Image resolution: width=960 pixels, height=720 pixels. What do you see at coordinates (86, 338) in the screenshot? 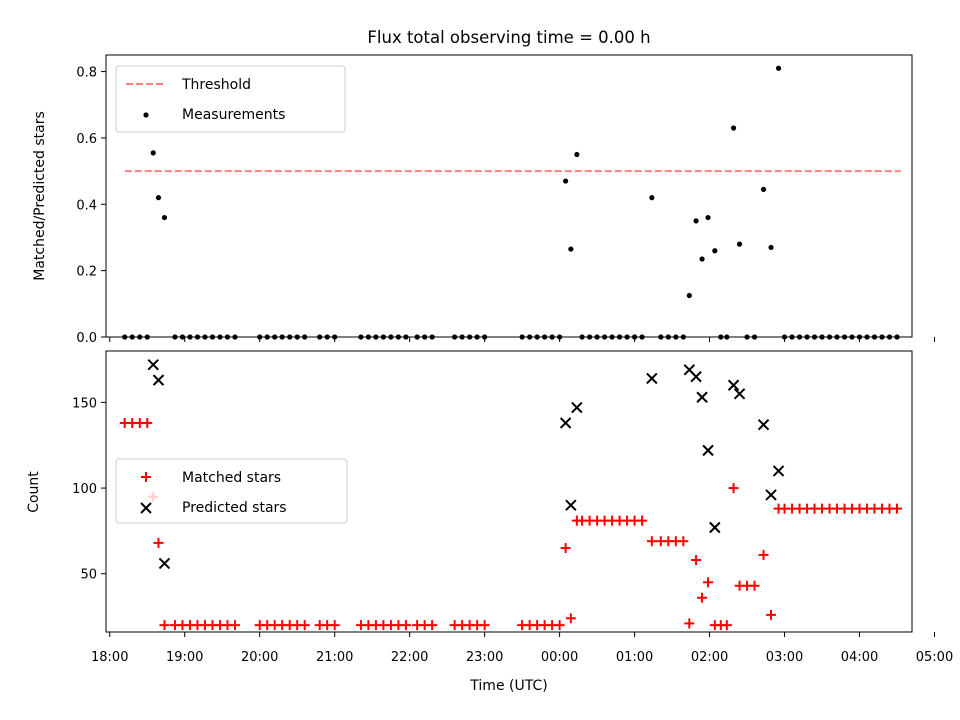
I see `top-y-tick-label: 0.0` at bounding box center [86, 338].